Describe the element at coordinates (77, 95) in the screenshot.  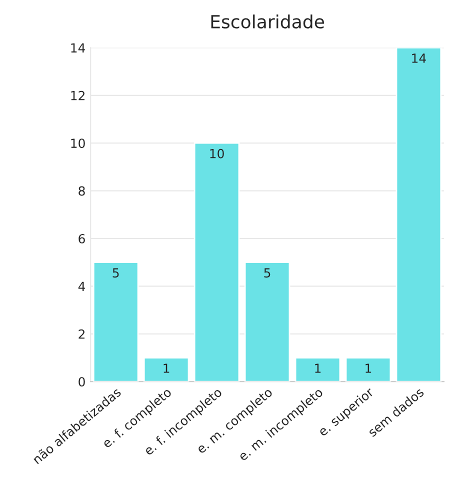
I see `y-tick-label: 12` at that location.